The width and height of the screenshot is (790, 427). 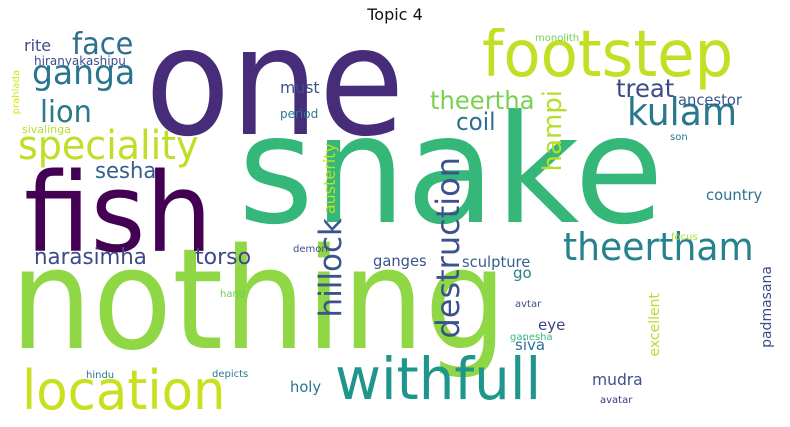 I want to click on word-rite: rite, so click(x=38, y=45).